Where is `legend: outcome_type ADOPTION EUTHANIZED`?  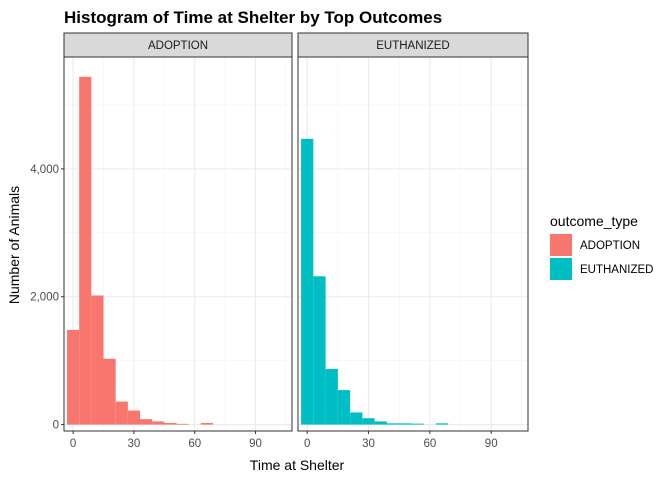
legend: outcome_type ADOPTION EUTHANIZED is located at coordinates (601, 246).